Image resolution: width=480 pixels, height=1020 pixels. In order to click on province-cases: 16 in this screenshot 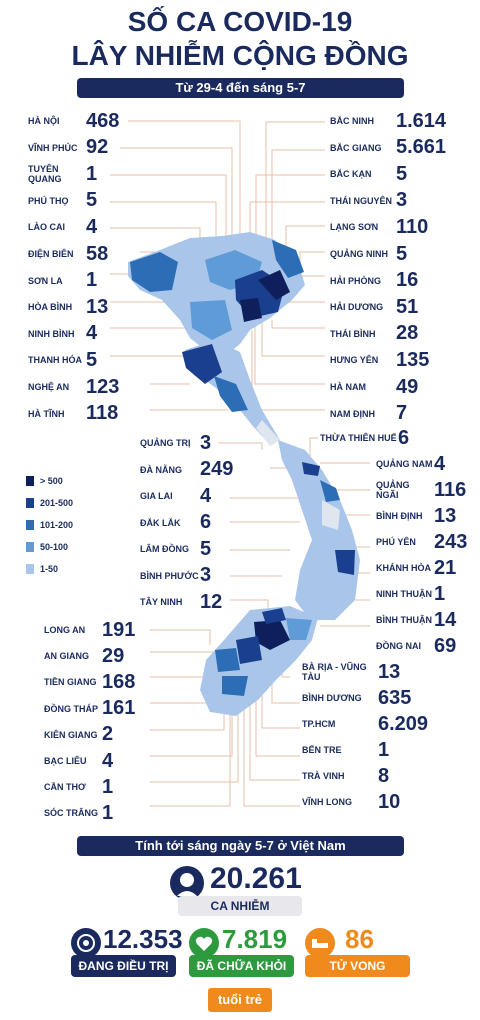, I will do `click(407, 280)`.